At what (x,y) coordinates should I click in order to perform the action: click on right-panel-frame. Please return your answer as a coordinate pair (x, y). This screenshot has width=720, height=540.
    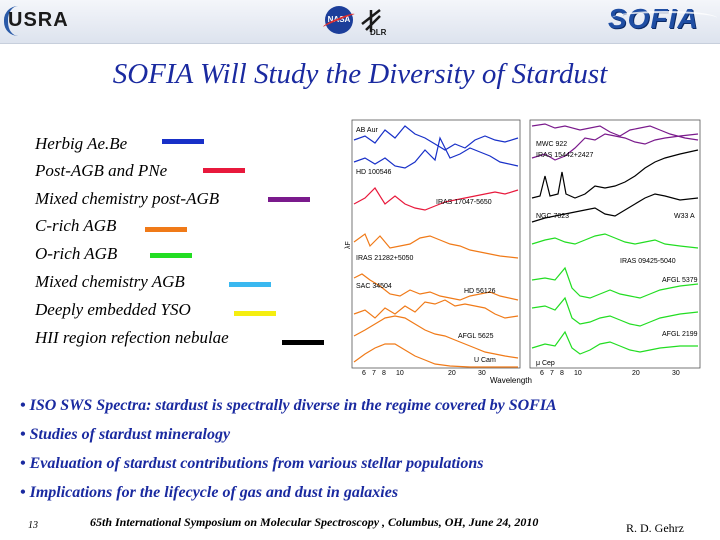
    Looking at the image, I should click on (615, 244).